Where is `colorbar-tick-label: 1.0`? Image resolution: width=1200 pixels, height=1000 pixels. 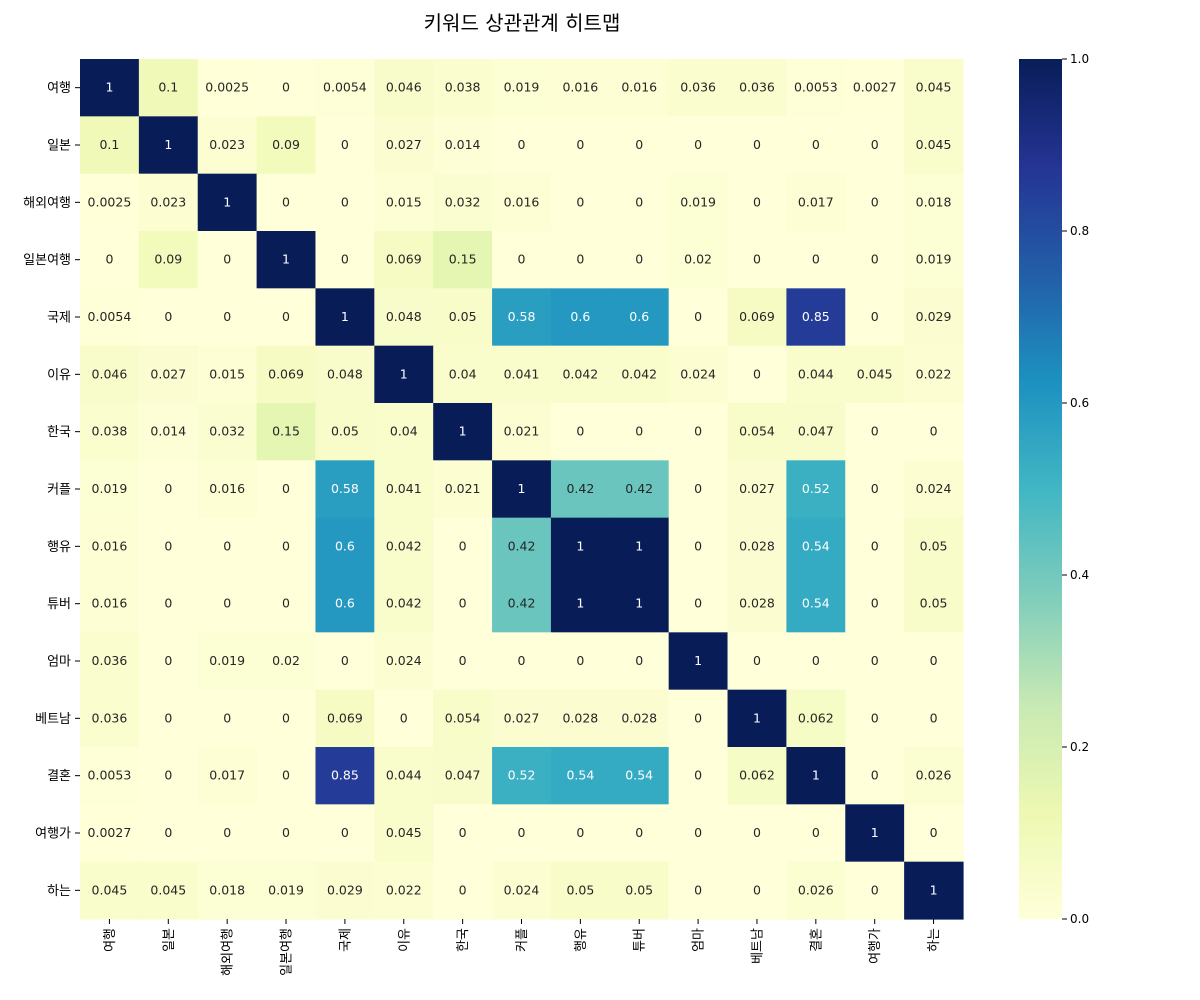 colorbar-tick-label: 1.0 is located at coordinates (1079, 59).